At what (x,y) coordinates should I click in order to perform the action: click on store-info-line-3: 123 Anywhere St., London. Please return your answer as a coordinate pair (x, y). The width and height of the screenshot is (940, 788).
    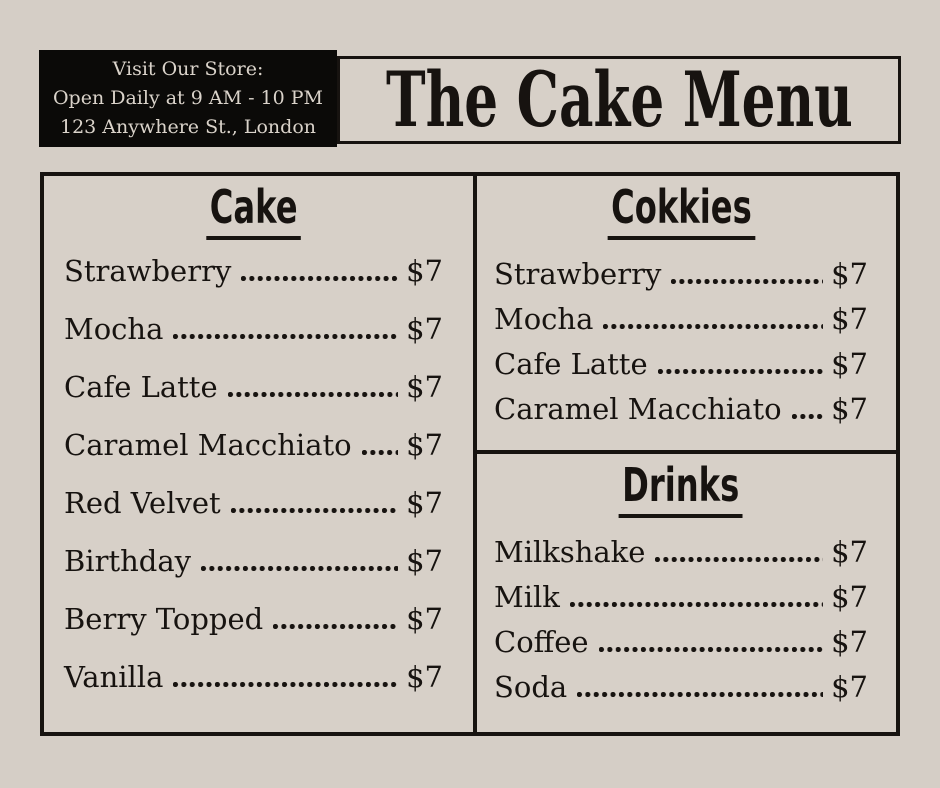
    Looking at the image, I should click on (187, 127).